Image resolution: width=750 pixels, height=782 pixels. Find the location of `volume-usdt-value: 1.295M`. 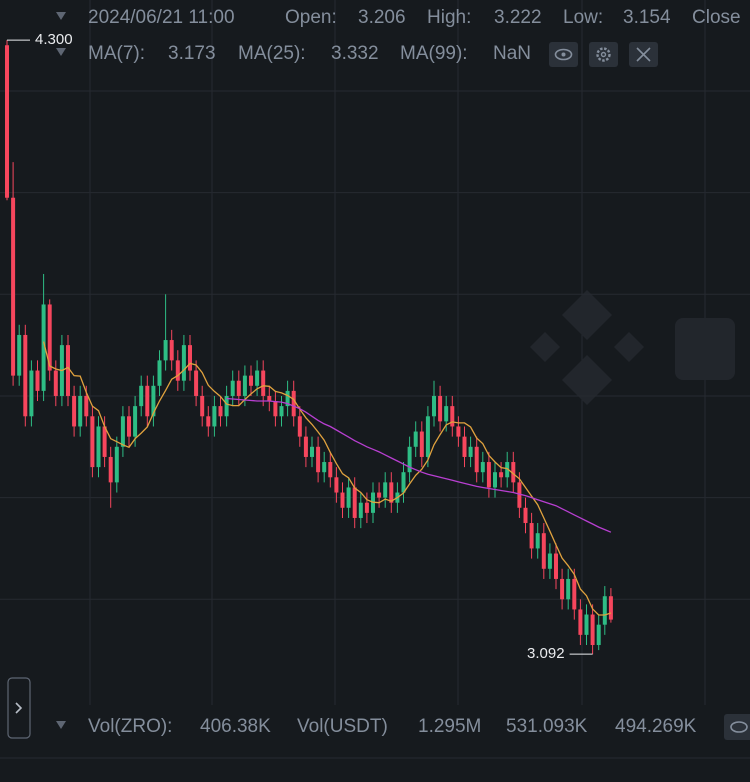

volume-usdt-value: 1.295M is located at coordinates (449, 726).